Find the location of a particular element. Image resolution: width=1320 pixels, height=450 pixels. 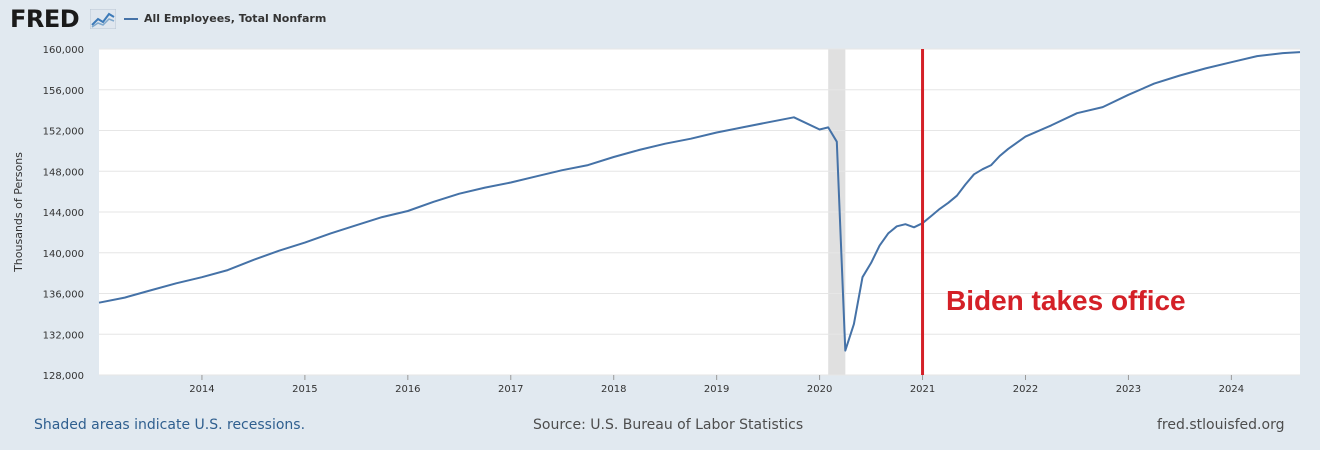

y-tick-label: 160,000 is located at coordinates (63, 50).